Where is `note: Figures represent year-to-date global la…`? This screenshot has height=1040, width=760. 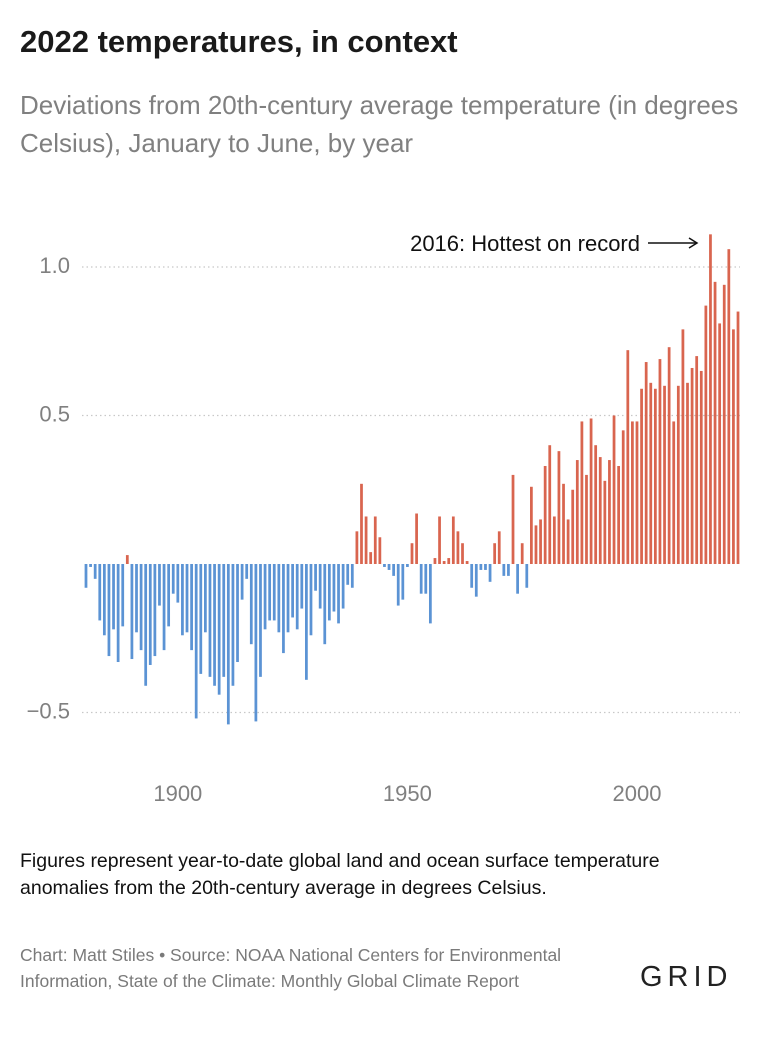 note: Figures represent year-to-date global la… is located at coordinates (340, 874).